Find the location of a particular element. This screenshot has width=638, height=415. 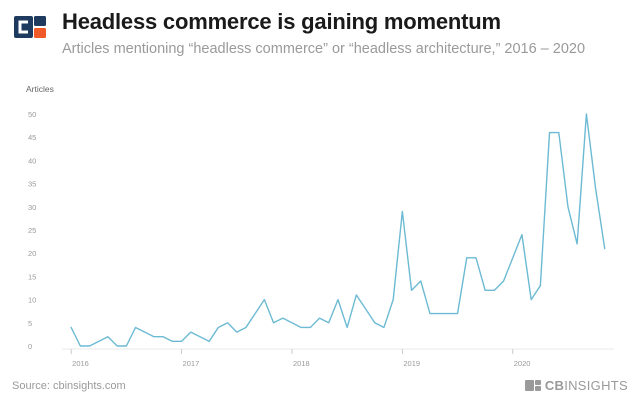

source-note: Source: cbinsights.com is located at coordinates (69, 386).